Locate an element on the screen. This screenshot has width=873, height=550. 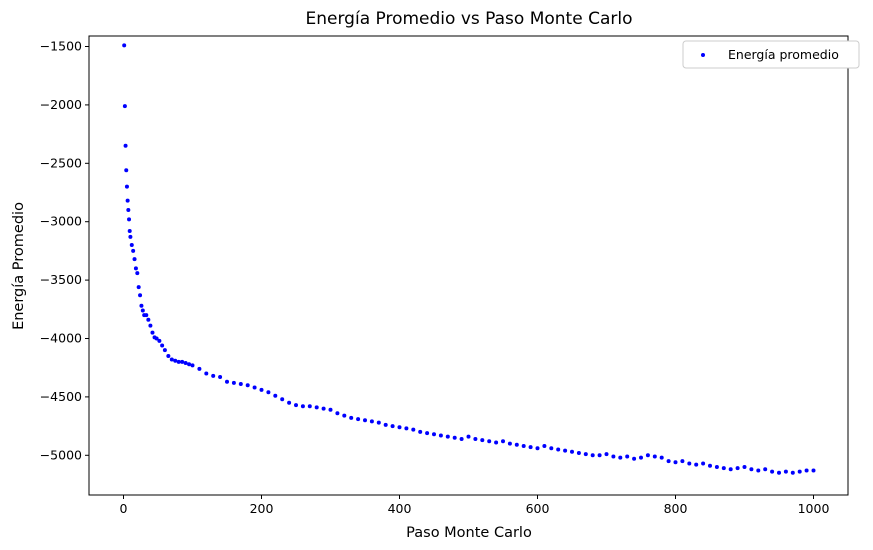
y-axis-label: Energía Promedio is located at coordinates (19, 266).